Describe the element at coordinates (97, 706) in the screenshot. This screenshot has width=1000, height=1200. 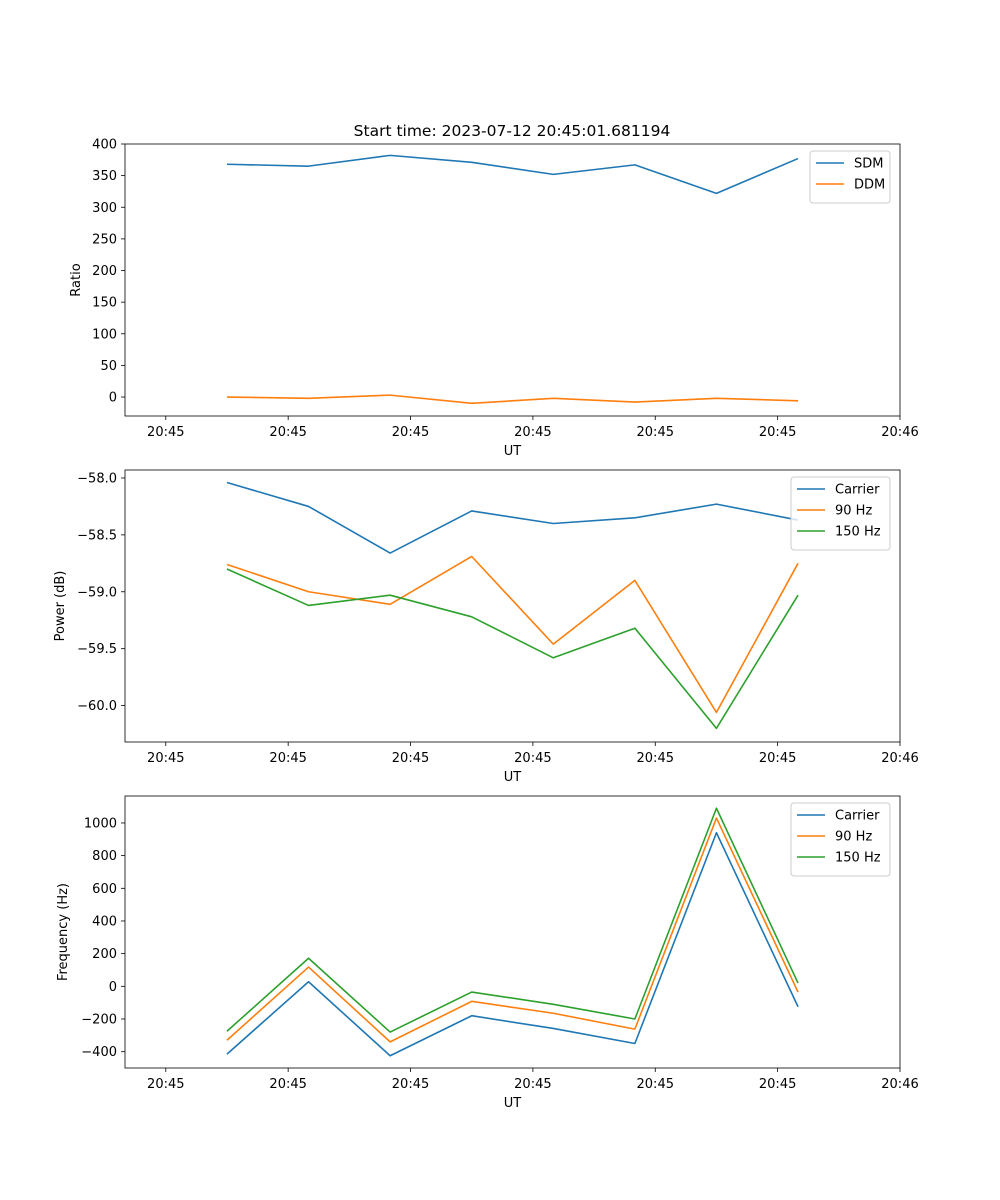
I see `y-tick-label: −60.0` at that location.